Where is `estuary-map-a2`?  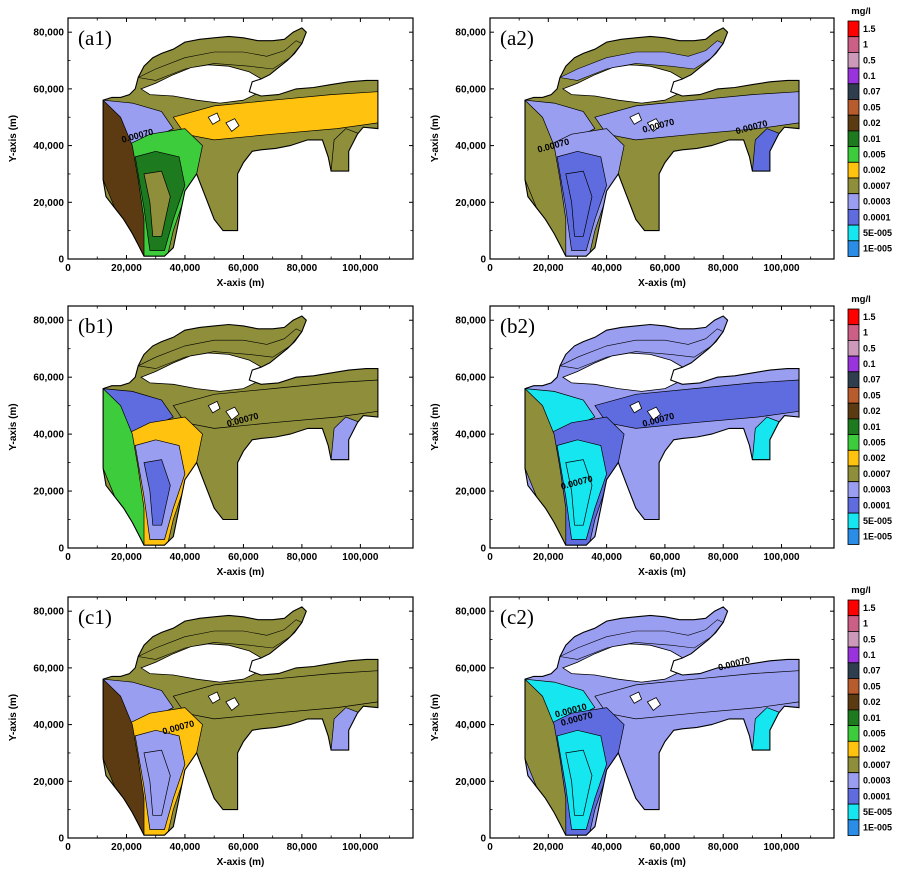 estuary-map-a2 is located at coordinates (662, 142).